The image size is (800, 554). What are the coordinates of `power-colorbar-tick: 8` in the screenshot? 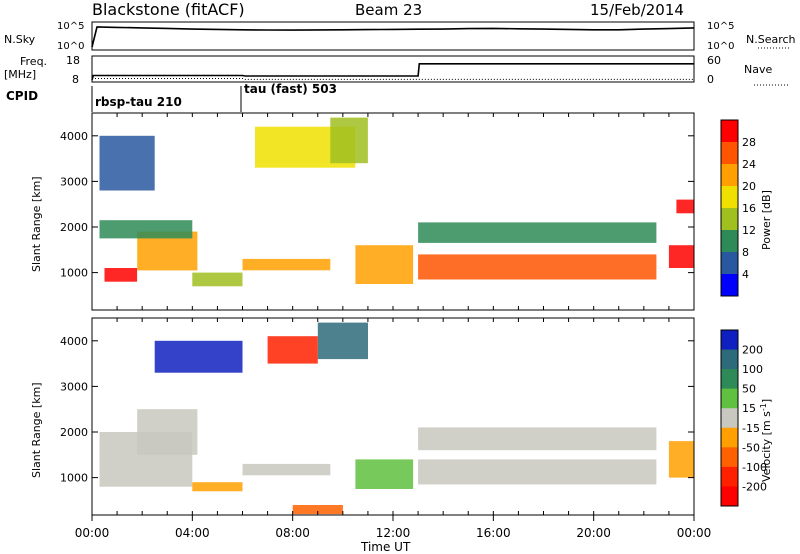 It's located at (745, 252).